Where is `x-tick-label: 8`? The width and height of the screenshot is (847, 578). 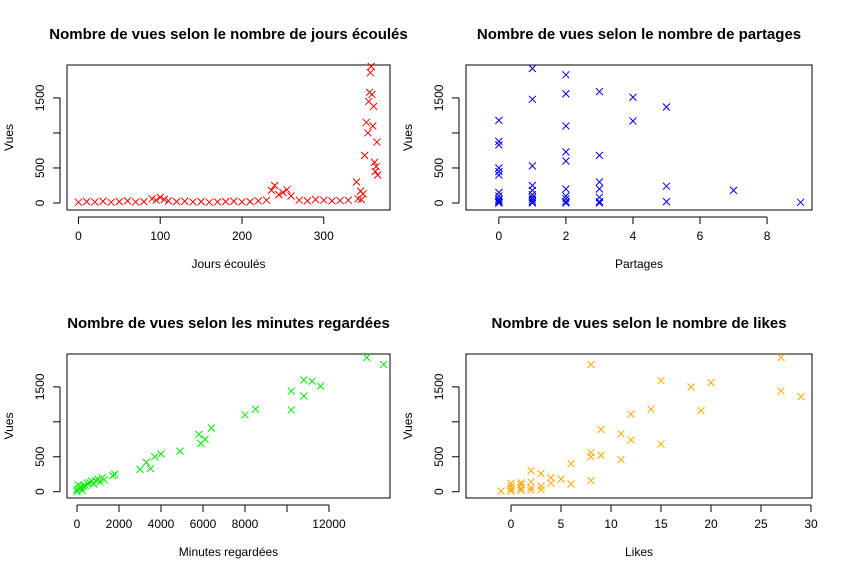
x-tick-label: 8 is located at coordinates (767, 236).